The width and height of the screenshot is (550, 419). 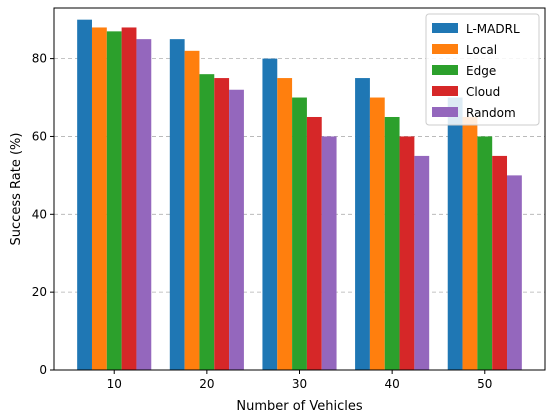 What do you see at coordinates (299, 384) in the screenshot?
I see `x-tick-label: 30` at bounding box center [299, 384].